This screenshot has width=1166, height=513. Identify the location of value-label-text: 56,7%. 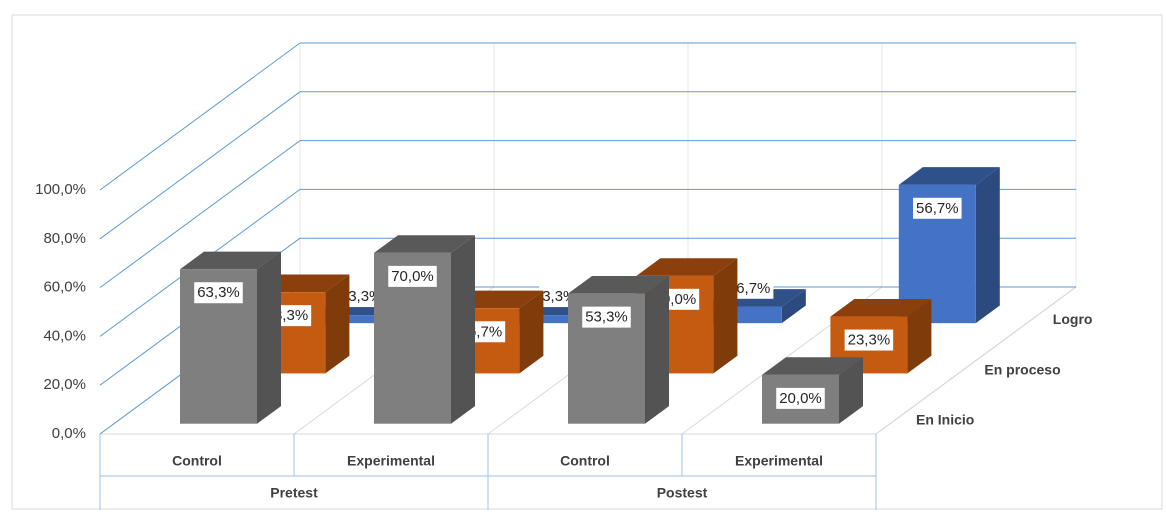
(937, 208).